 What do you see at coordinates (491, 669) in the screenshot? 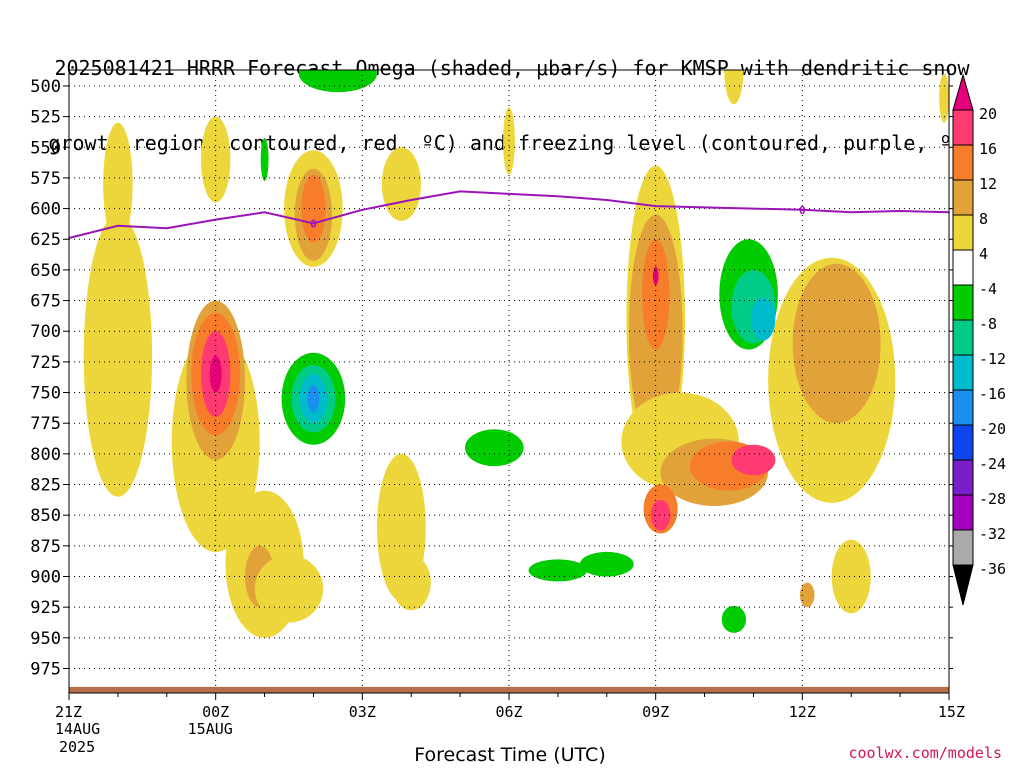
I see `y-tick-975: 975` at bounding box center [491, 669].